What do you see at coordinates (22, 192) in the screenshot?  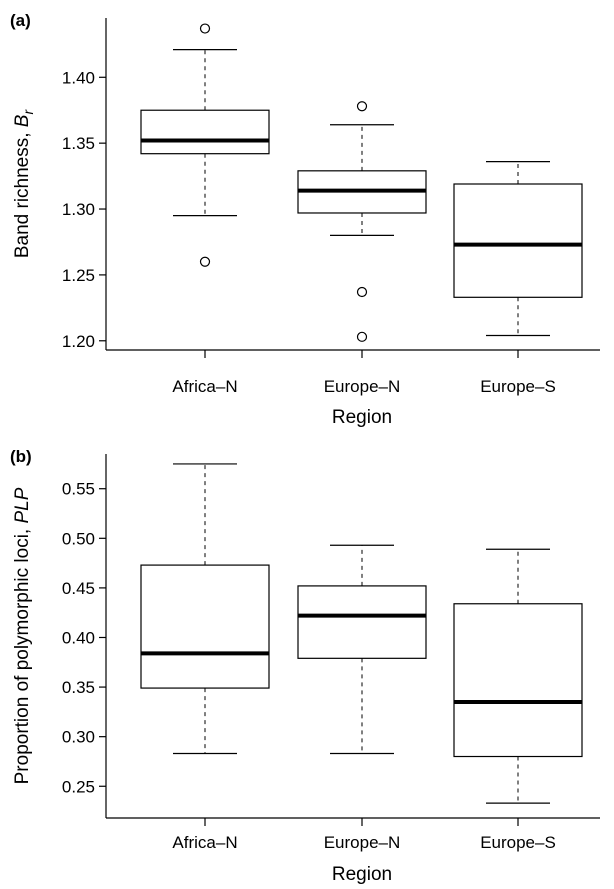 I see `y-axis-title-text: Band richness,` at bounding box center [22, 192].